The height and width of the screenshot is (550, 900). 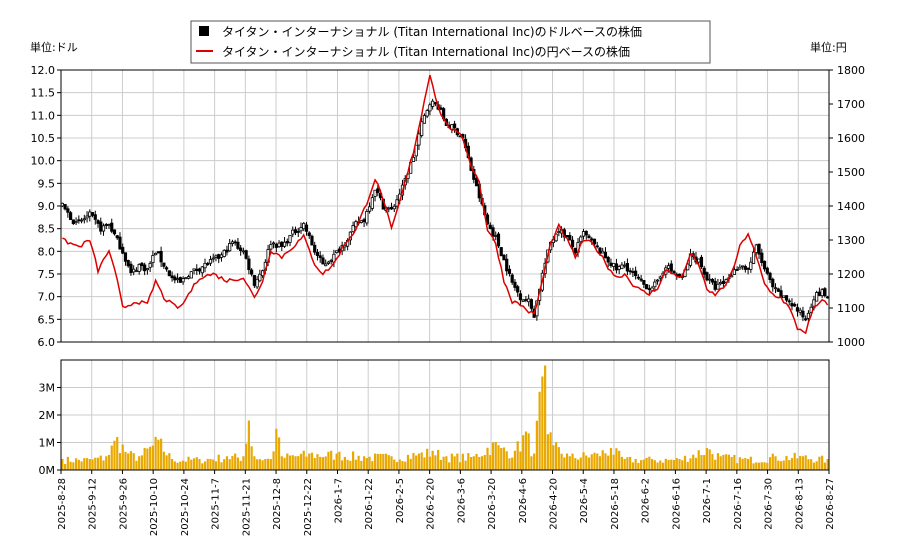 I want to click on x-tick-label: 2026-7-1, so click(x=707, y=500).